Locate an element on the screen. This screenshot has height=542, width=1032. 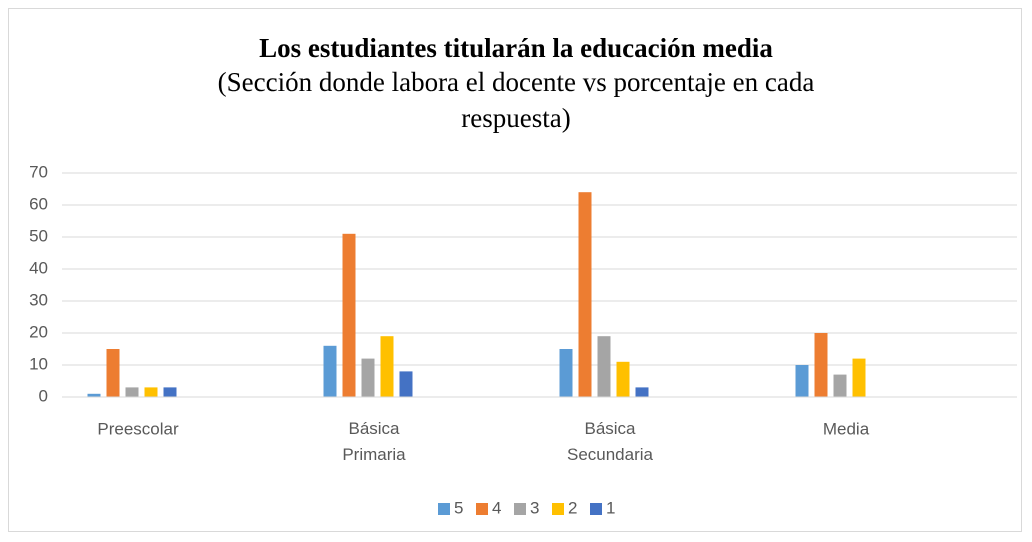
legend-label: 4 is located at coordinates (496, 507).